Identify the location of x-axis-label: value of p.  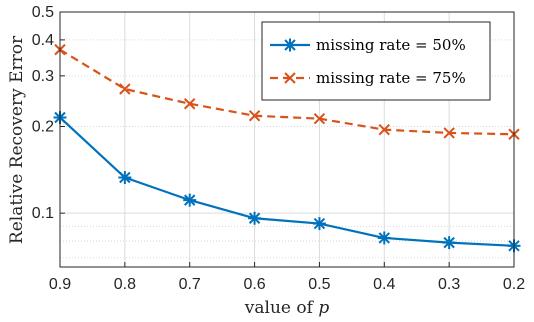
(287, 308).